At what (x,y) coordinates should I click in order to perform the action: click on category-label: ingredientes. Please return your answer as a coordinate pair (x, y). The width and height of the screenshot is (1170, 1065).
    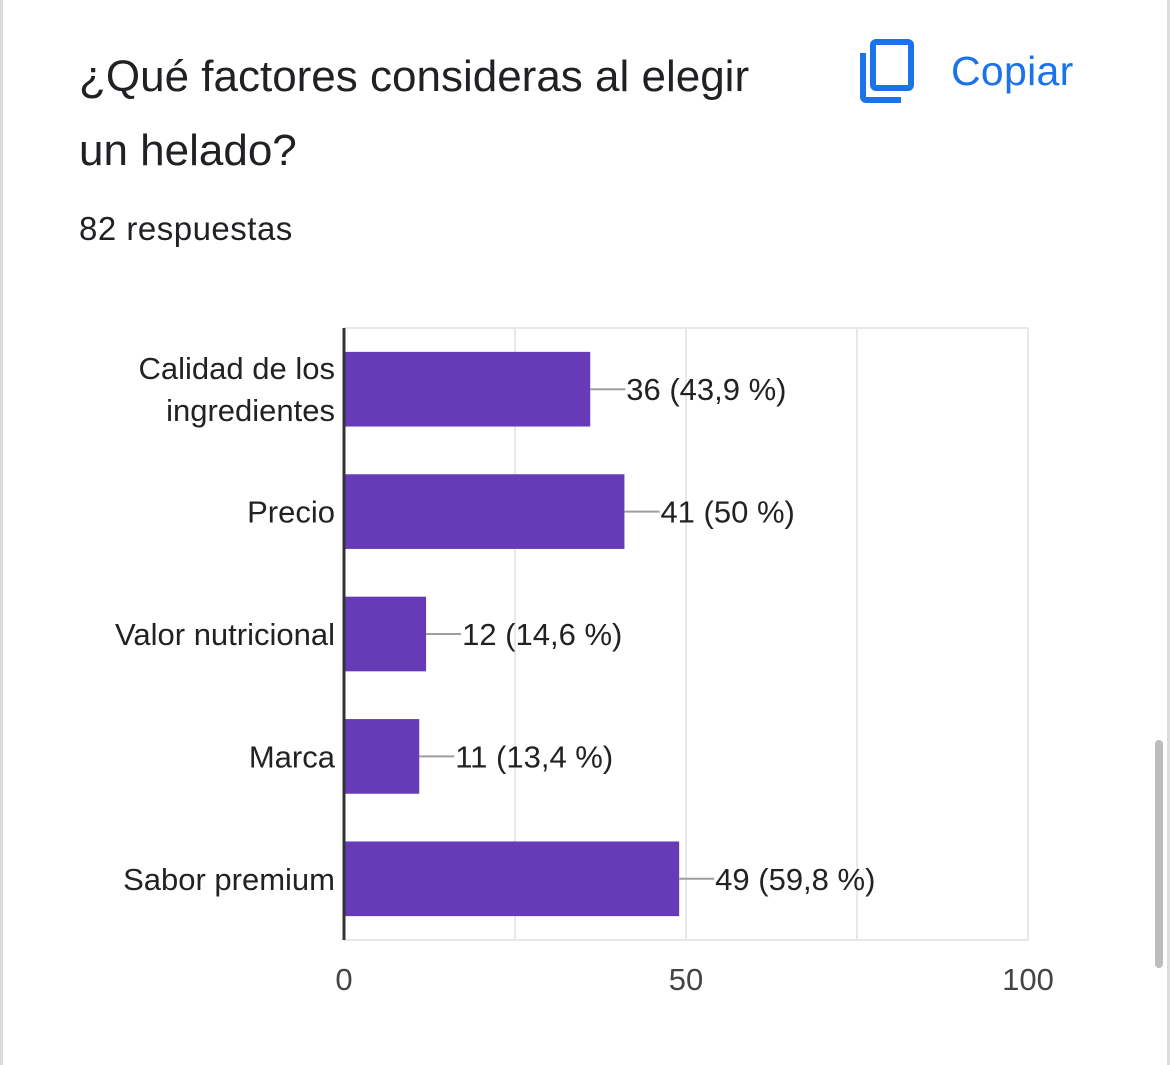
    Looking at the image, I should click on (250, 410).